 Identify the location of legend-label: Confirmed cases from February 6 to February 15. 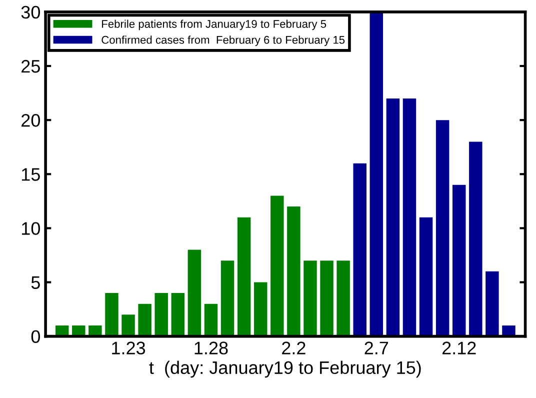
(223, 41).